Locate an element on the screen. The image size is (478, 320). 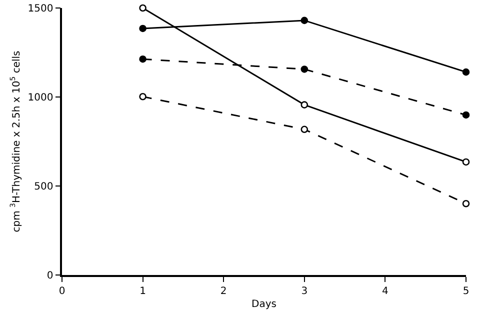
x-tick-label: 4 is located at coordinates (385, 291).